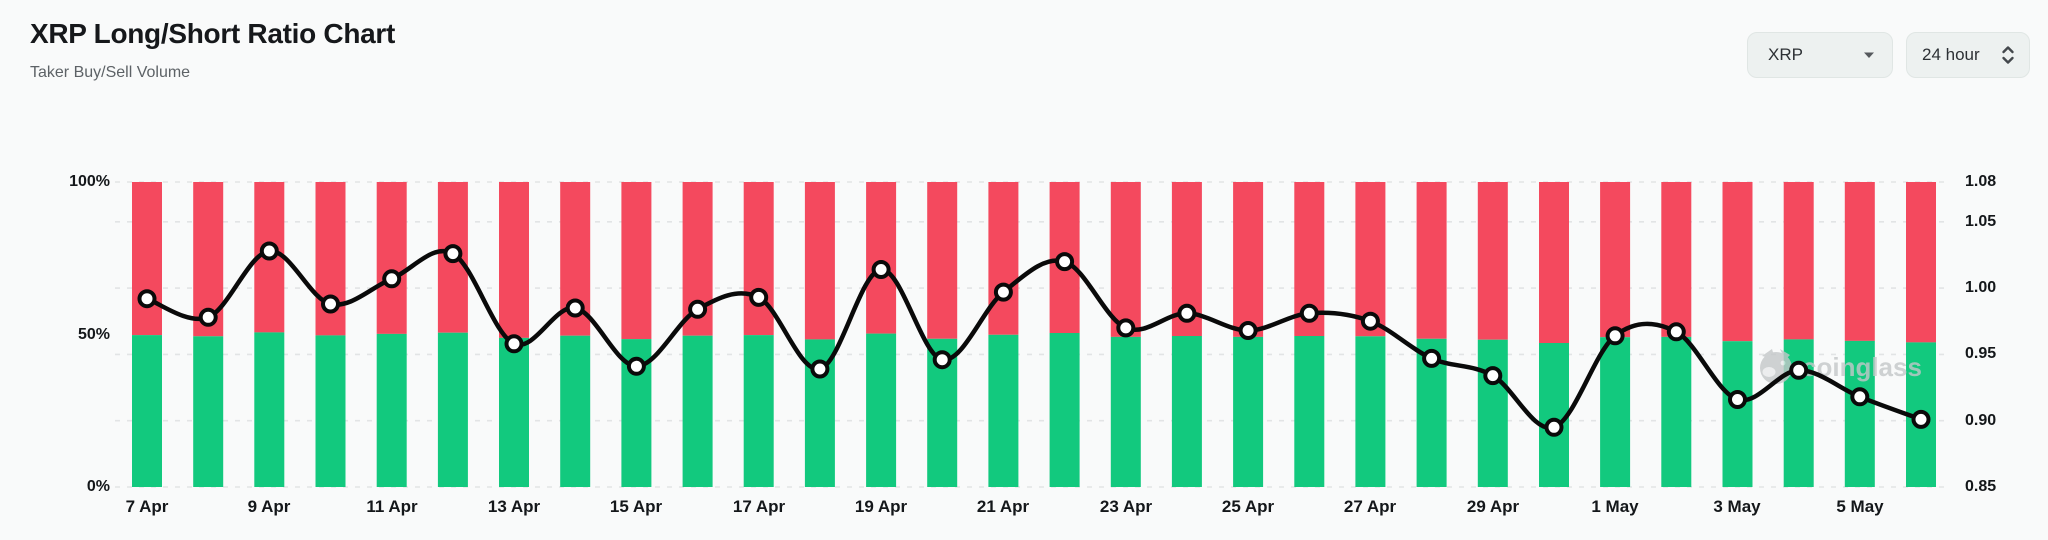 This screenshot has height=540, width=2048. I want to click on symbol-select: XRP, so click(1820, 55).